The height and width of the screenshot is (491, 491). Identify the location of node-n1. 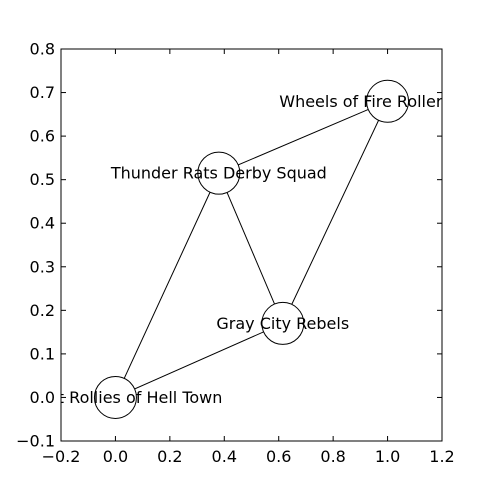
(388, 101).